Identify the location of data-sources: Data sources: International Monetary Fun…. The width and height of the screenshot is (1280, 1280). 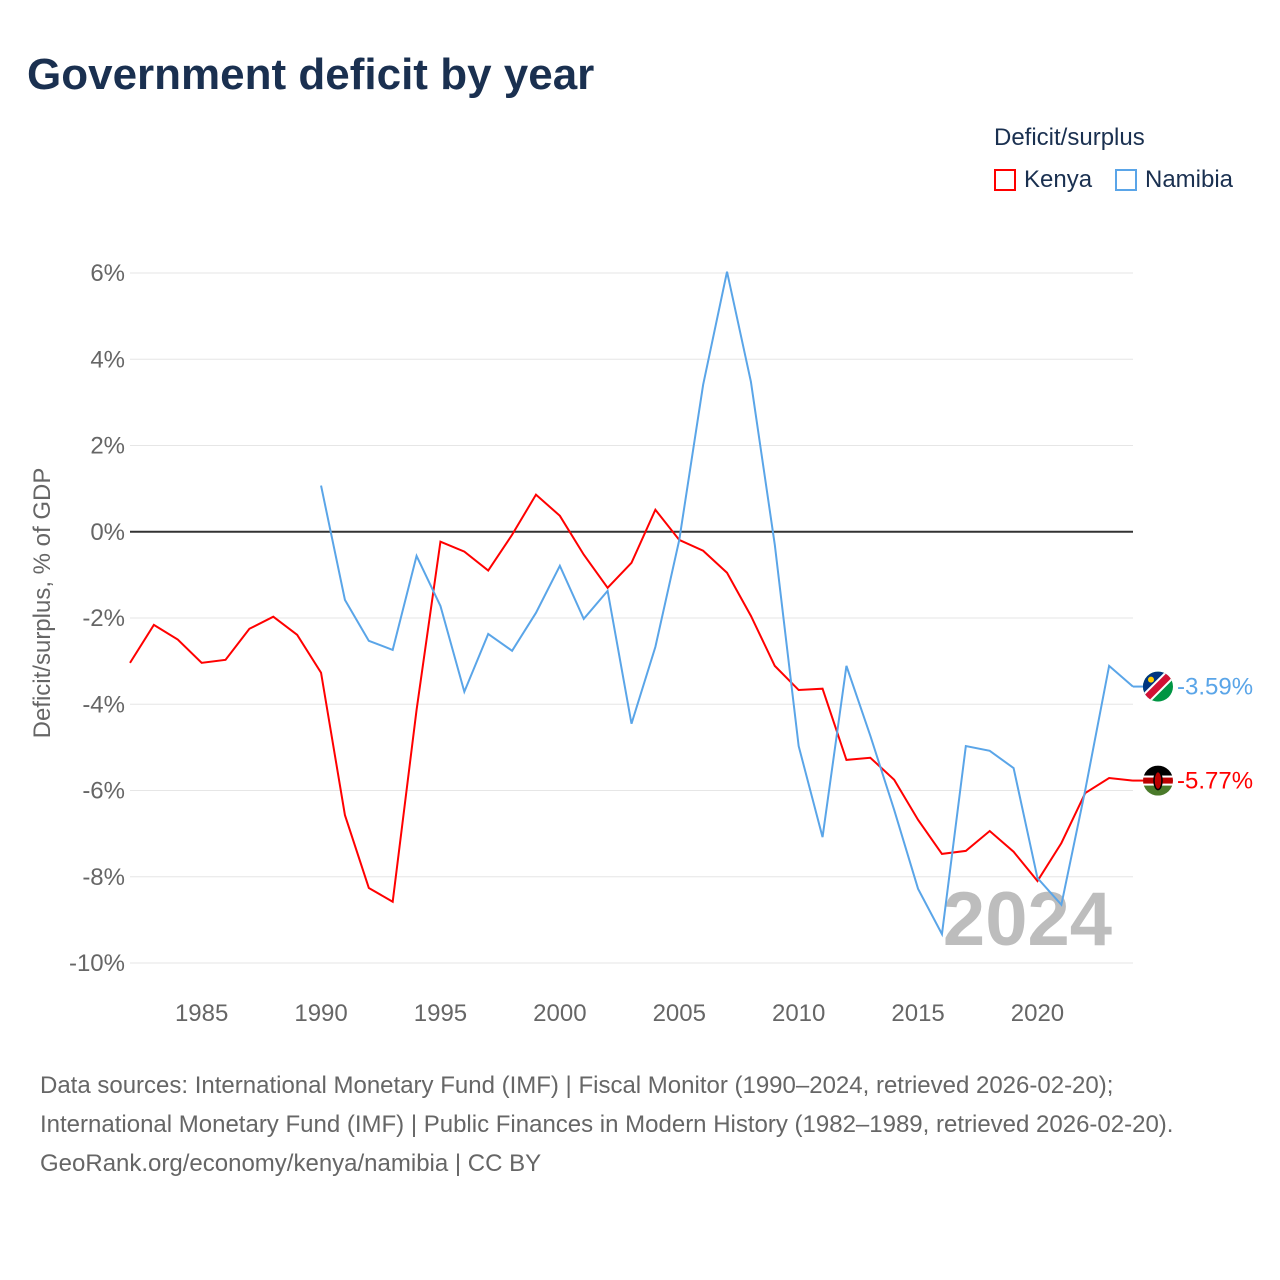
(607, 1105).